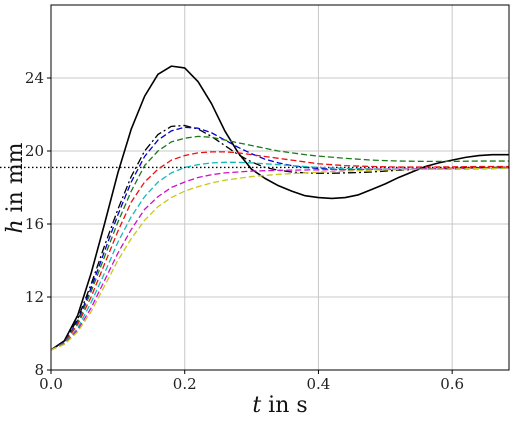 The height and width of the screenshot is (421, 515). I want to click on x-tick-label: 0.6, so click(452, 384).